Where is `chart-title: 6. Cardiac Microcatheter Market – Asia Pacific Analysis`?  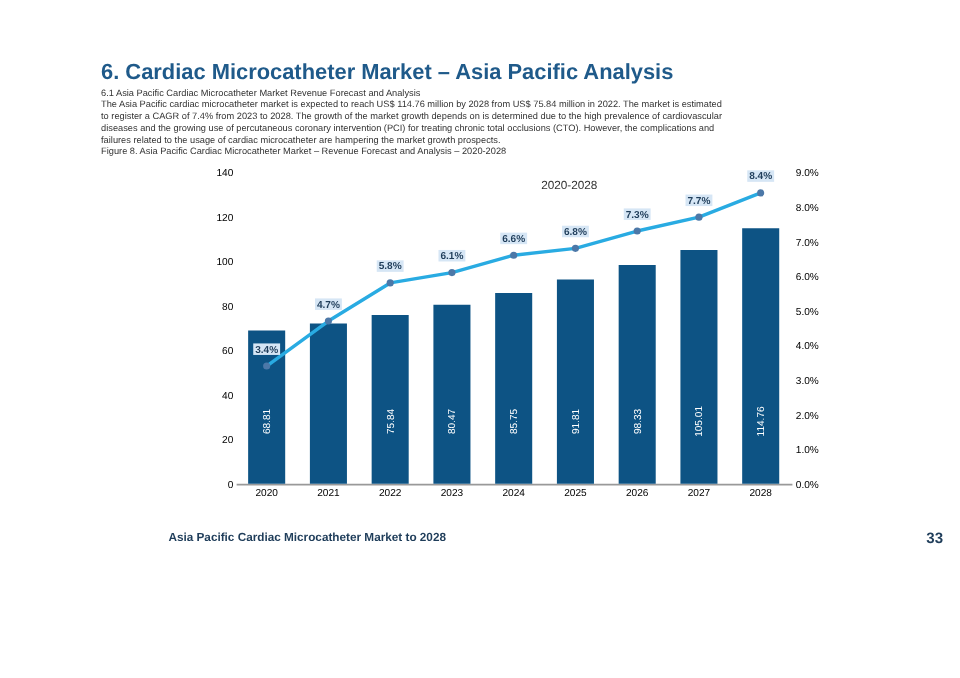 chart-title: 6. Cardiac Microcatheter Market – Asia Pacific Analysis is located at coordinates (387, 72).